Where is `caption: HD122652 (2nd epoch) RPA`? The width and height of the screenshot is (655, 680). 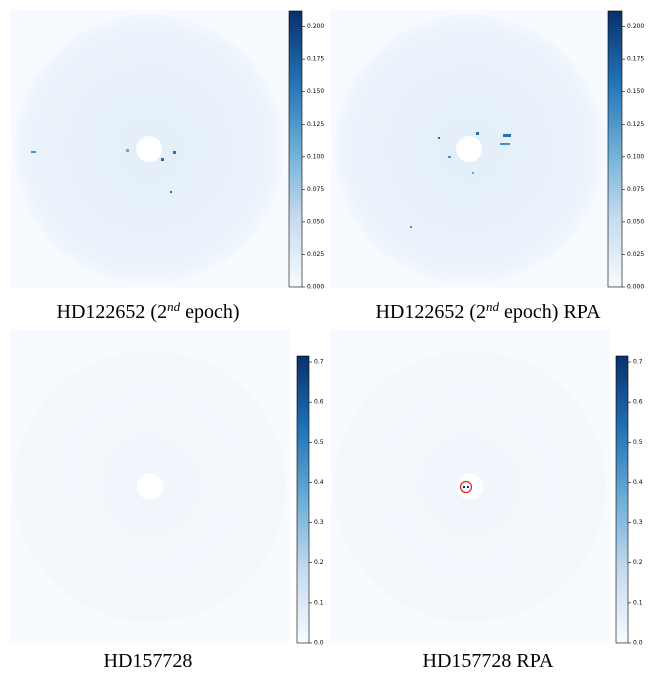 caption: HD122652 (2nd epoch) RPA is located at coordinates (488, 311).